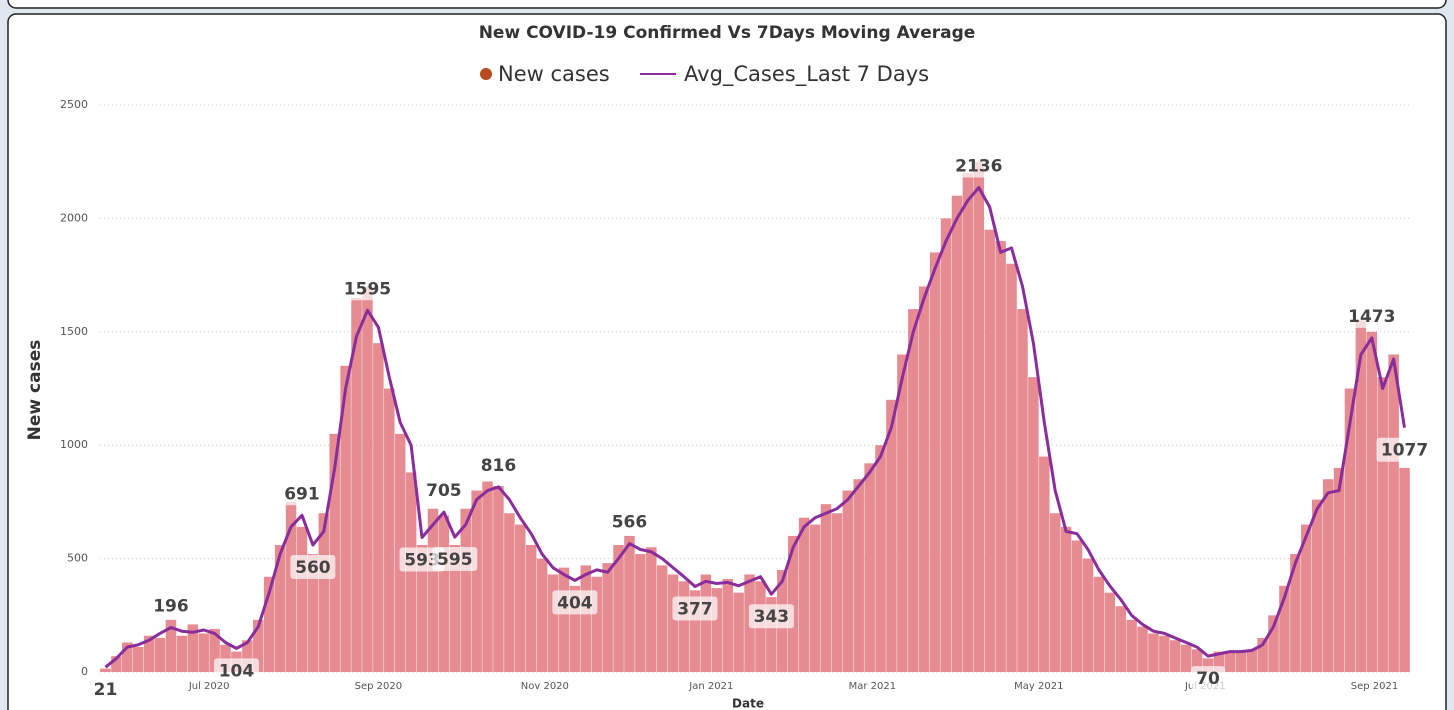 The image size is (1454, 710). I want to click on data-label: 404, so click(575, 603).